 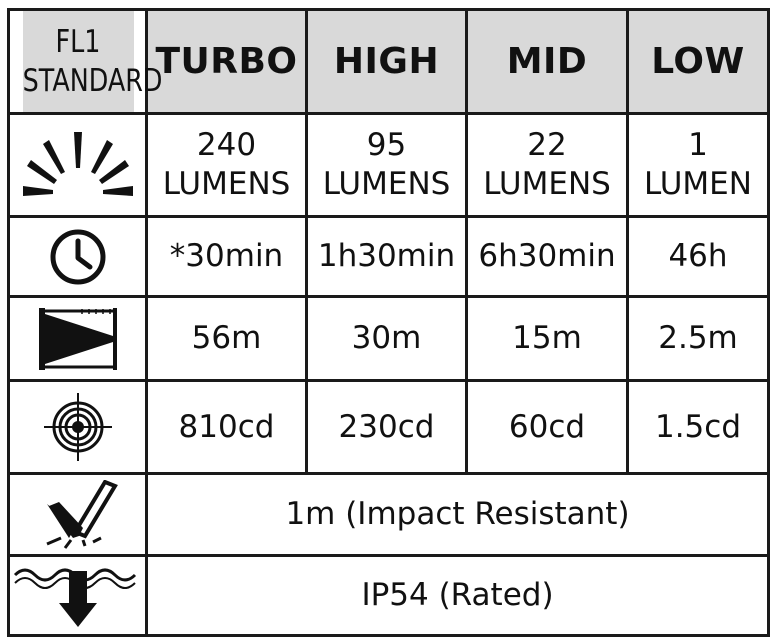 What do you see at coordinates (547, 427) in the screenshot?
I see `intensity-mid: 60cd` at bounding box center [547, 427].